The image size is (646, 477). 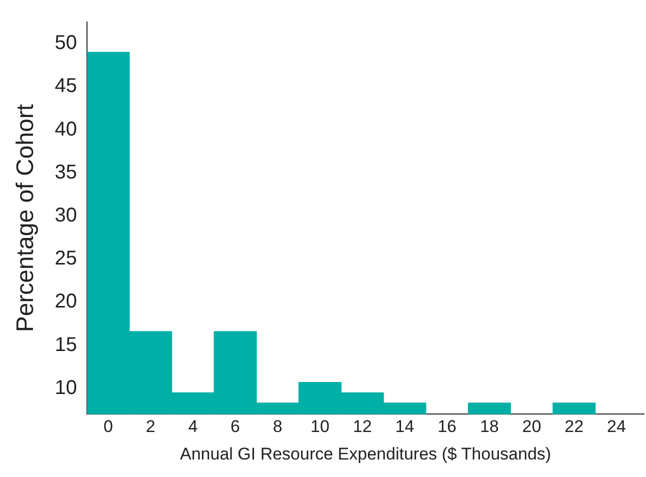 I want to click on x-tick-label: 16, so click(x=447, y=426).